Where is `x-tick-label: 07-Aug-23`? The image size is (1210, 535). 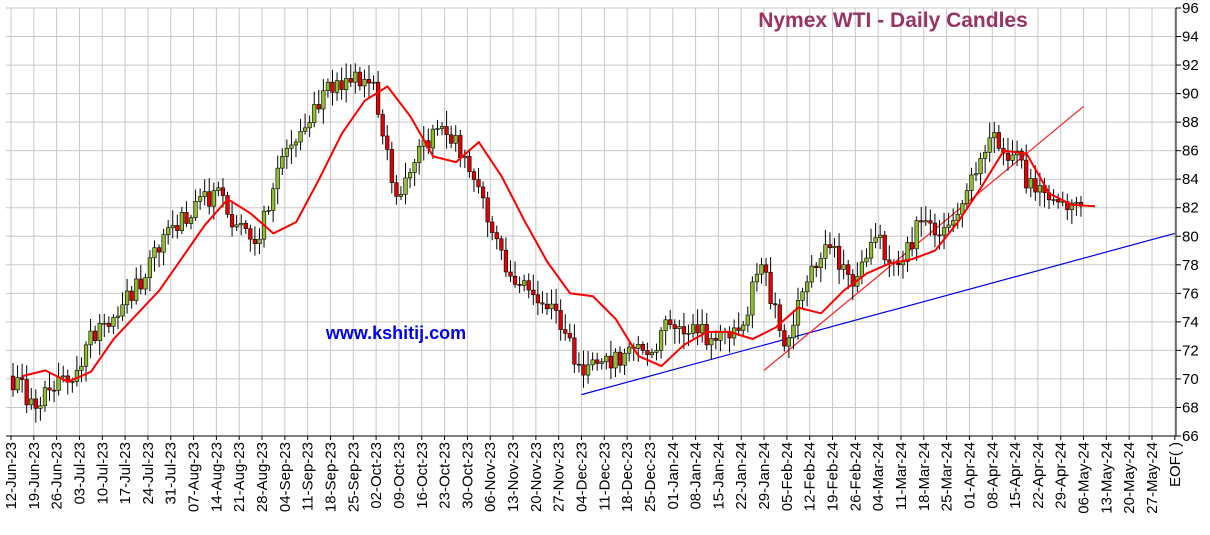
x-tick-label: 07-Aug-23 is located at coordinates (194, 477).